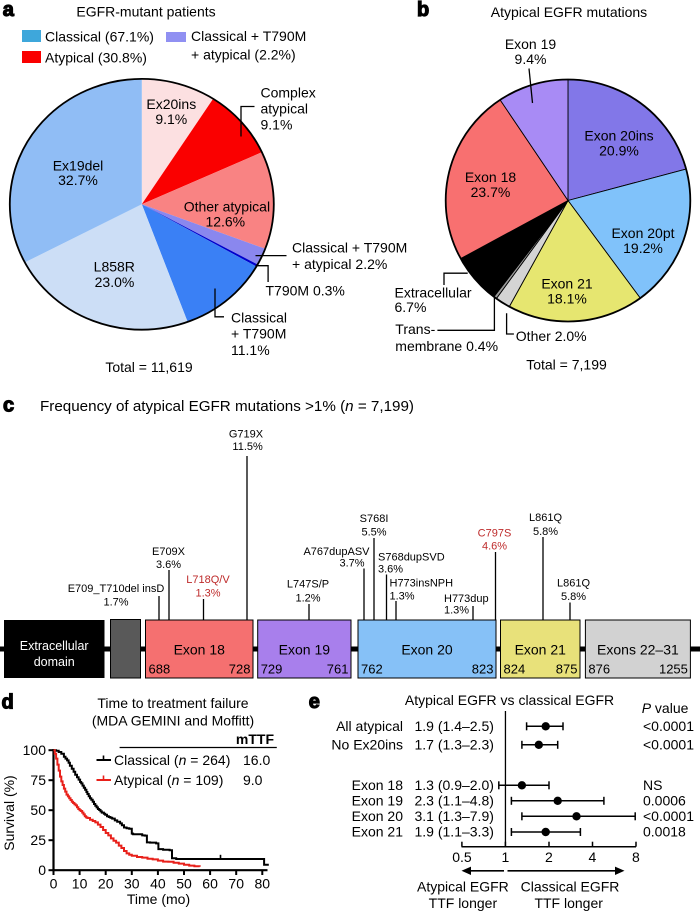 This screenshot has width=700, height=913. Describe the element at coordinates (171, 104) in the screenshot. I see `svg-text: Ex20ins` at that location.